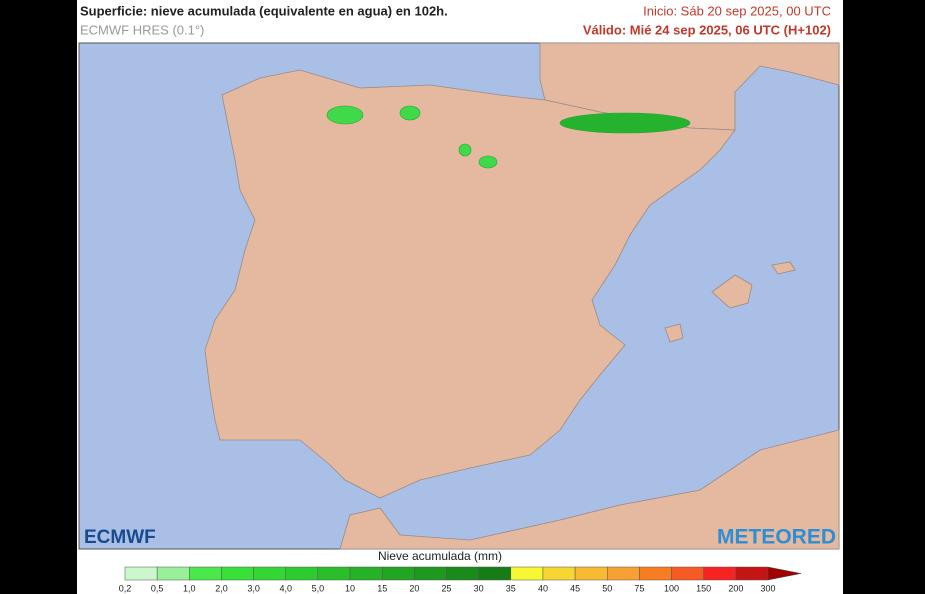 This screenshot has width=925, height=594. What do you see at coordinates (440, 556) in the screenshot?
I see `legend-title: Nieve acumulada (mm)` at bounding box center [440, 556].